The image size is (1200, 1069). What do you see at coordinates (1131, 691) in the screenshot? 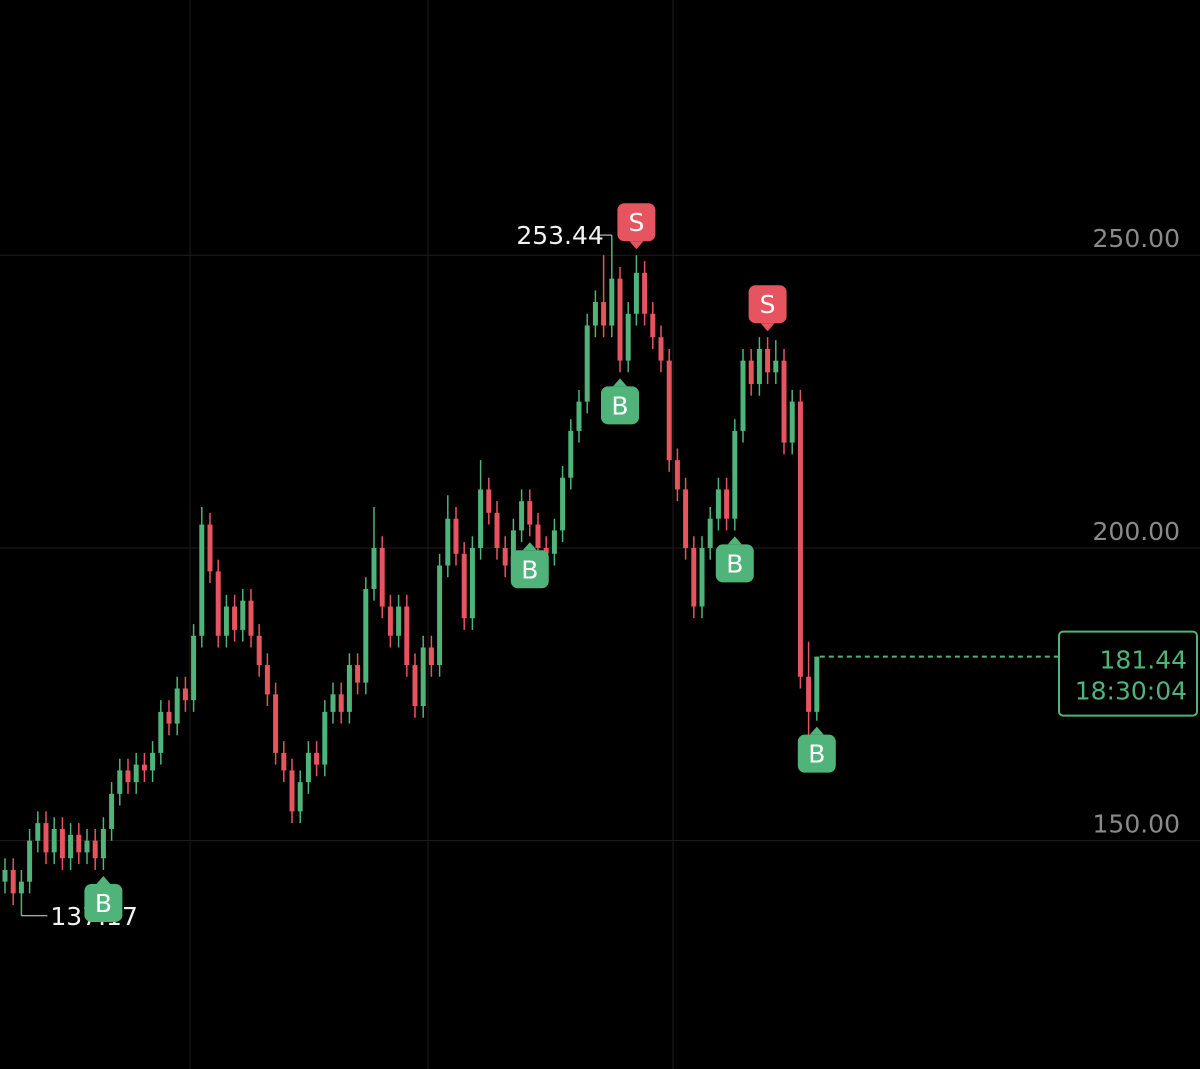
I see `countdown-label: 18:30:04` at bounding box center [1131, 691].